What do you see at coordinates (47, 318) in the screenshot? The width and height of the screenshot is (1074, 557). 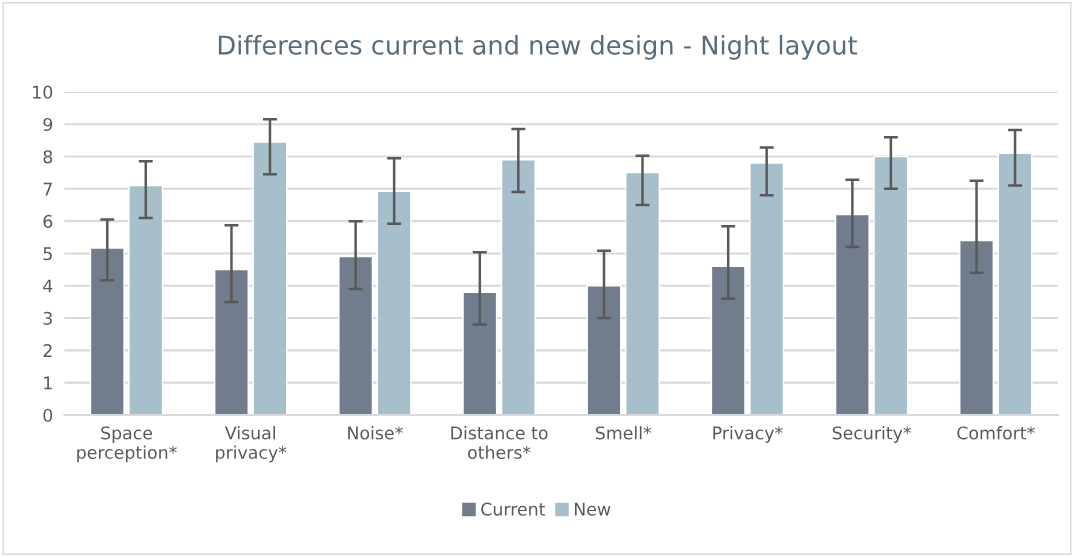 I see `y-tick-label: 3` at bounding box center [47, 318].